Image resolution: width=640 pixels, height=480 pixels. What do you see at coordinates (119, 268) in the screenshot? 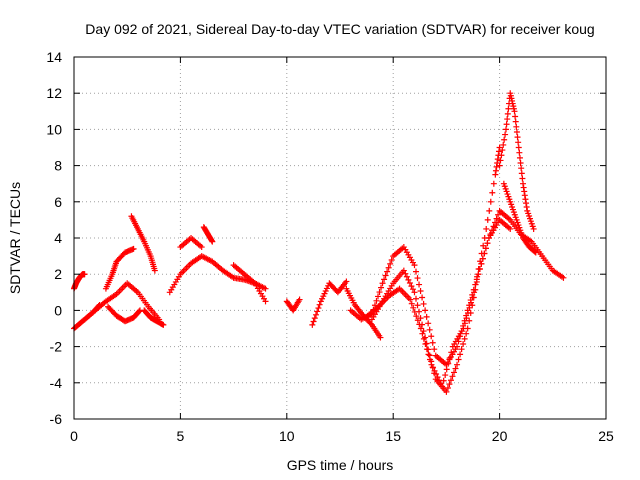
I see `series-arc-d` at bounding box center [119, 268].